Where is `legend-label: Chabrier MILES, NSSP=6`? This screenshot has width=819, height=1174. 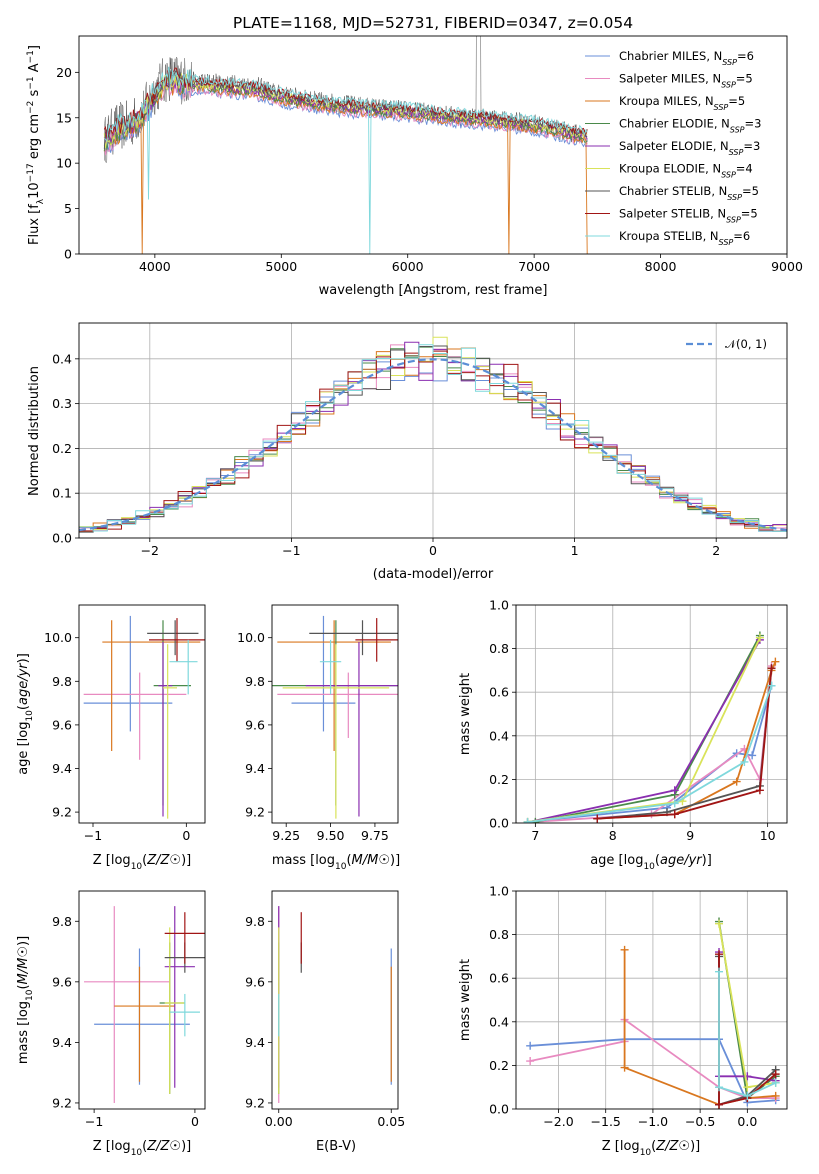
legend-label: Chabrier MILES, NSSP=6 is located at coordinates (686, 58).